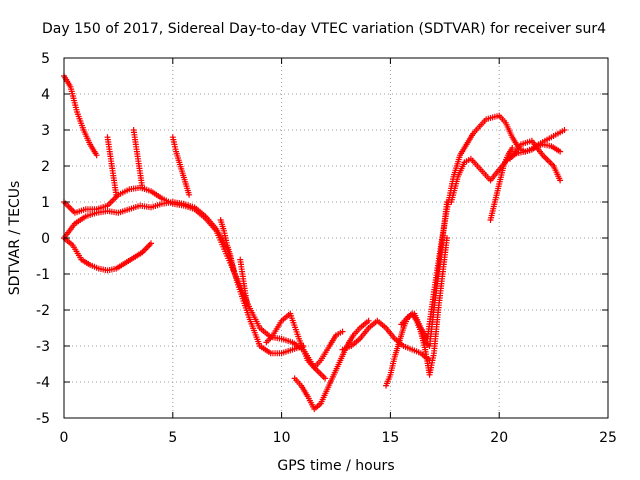  I want to click on y-tick-label: 5, so click(45, 59).